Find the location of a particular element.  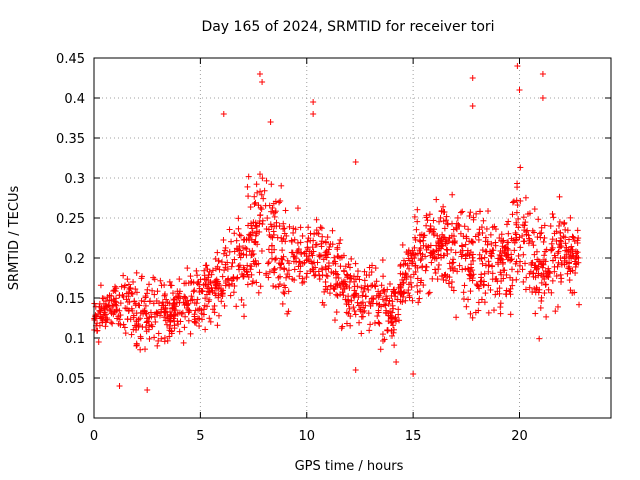

y-tick-label: 0.05 is located at coordinates (70, 379).